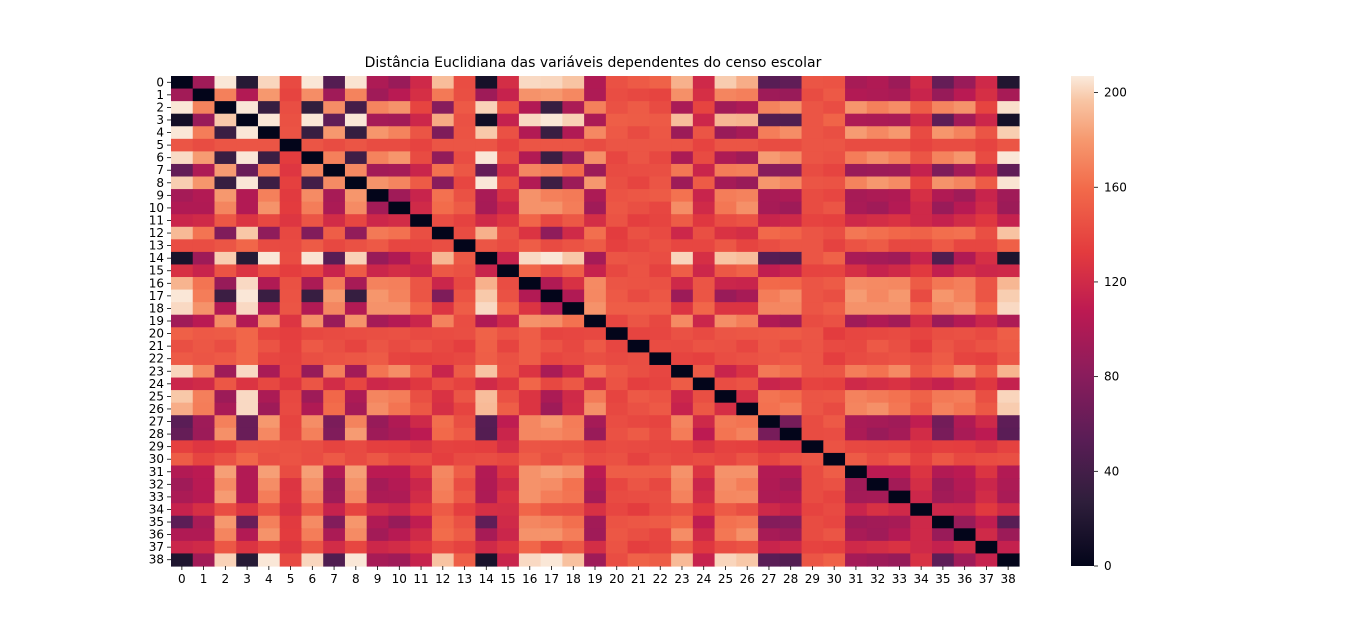  What do you see at coordinates (964, 579) in the screenshot?
I see `x-tick-label: 36` at bounding box center [964, 579].